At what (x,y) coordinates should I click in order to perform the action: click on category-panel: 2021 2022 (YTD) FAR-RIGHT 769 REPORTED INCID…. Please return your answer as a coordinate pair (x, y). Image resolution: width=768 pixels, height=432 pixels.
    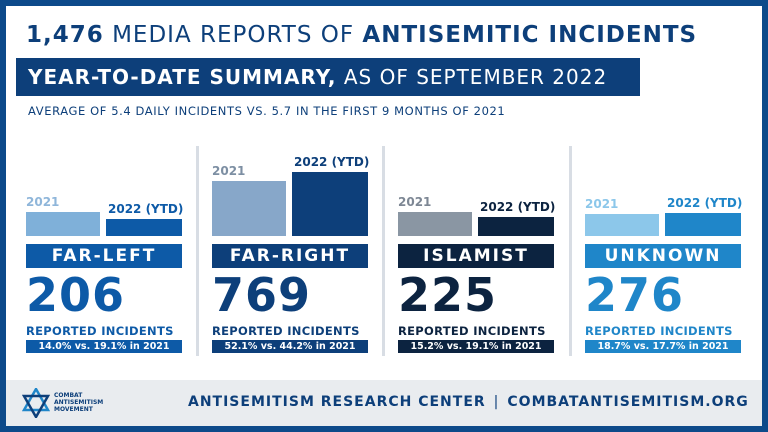
    Looking at the image, I should click on (292, 255).